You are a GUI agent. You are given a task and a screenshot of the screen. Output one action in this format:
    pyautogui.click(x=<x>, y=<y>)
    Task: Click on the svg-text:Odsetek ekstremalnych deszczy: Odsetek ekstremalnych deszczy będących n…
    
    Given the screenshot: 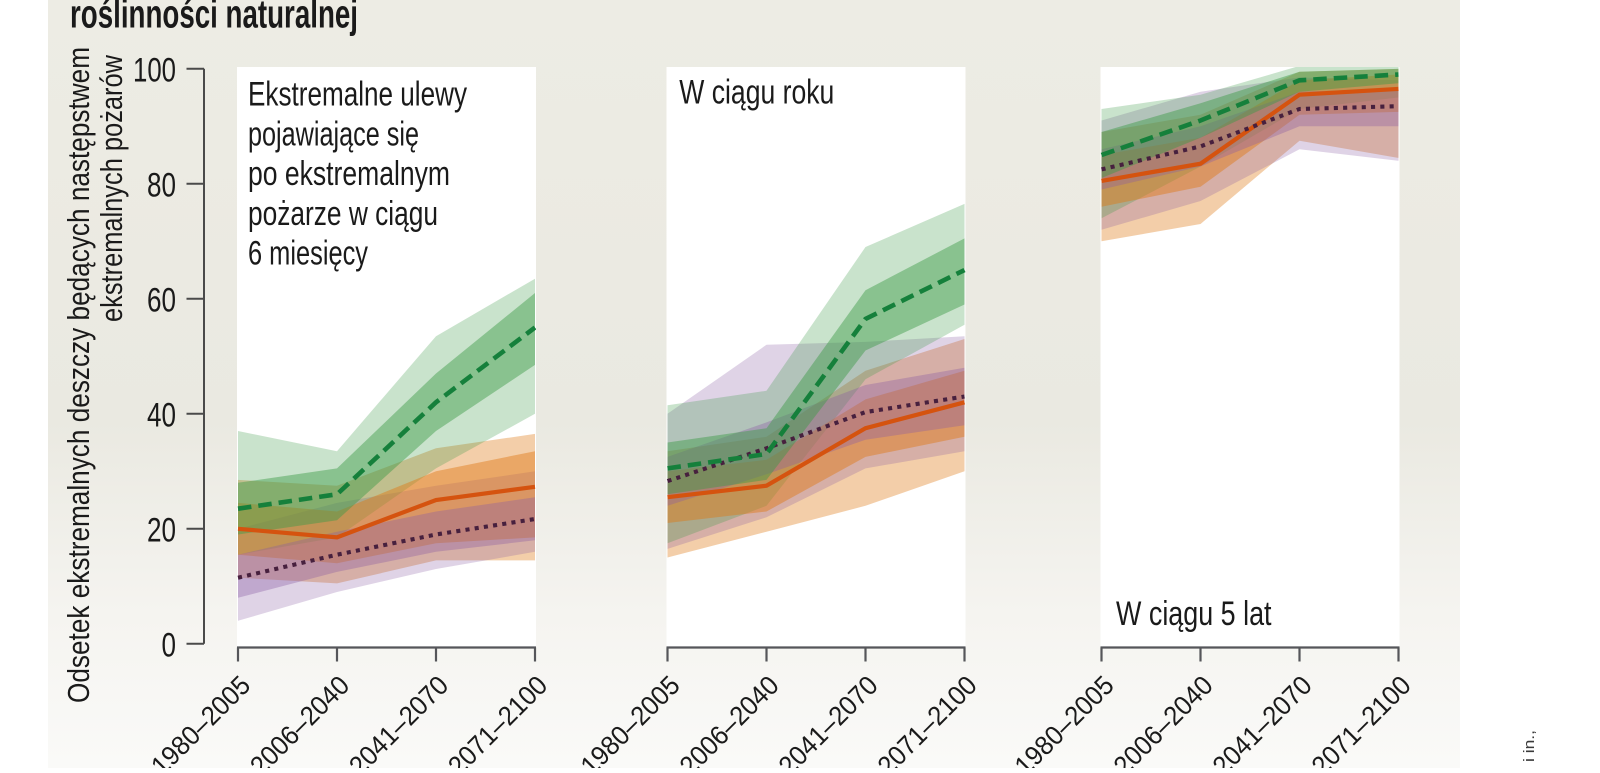 What is the action you would take?
    pyautogui.click(x=78, y=375)
    